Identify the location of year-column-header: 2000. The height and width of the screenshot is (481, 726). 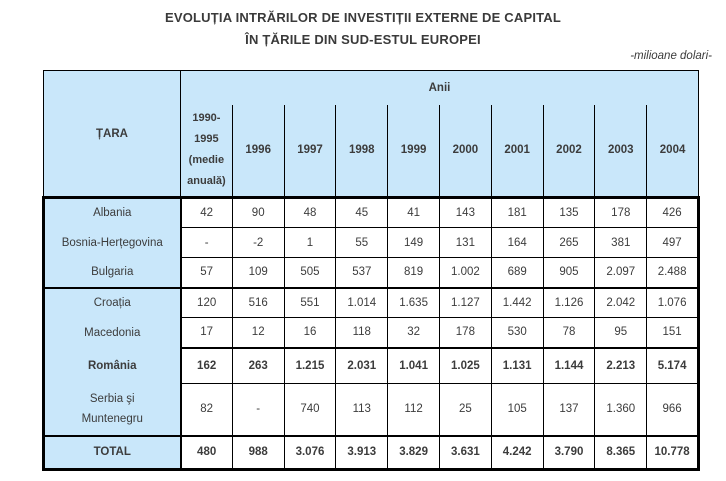
(465, 151).